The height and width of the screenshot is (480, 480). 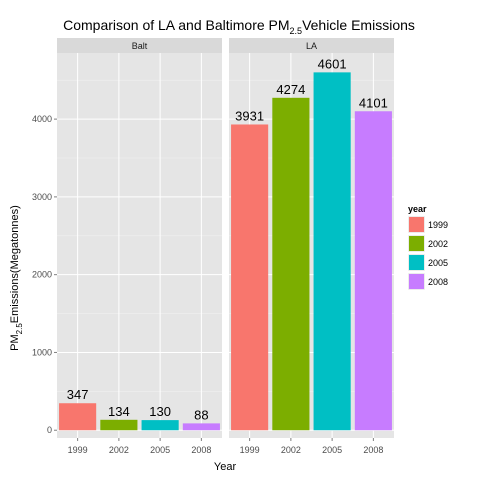 I want to click on legend: year 1999 2002 2005 2008, so click(x=427, y=247).